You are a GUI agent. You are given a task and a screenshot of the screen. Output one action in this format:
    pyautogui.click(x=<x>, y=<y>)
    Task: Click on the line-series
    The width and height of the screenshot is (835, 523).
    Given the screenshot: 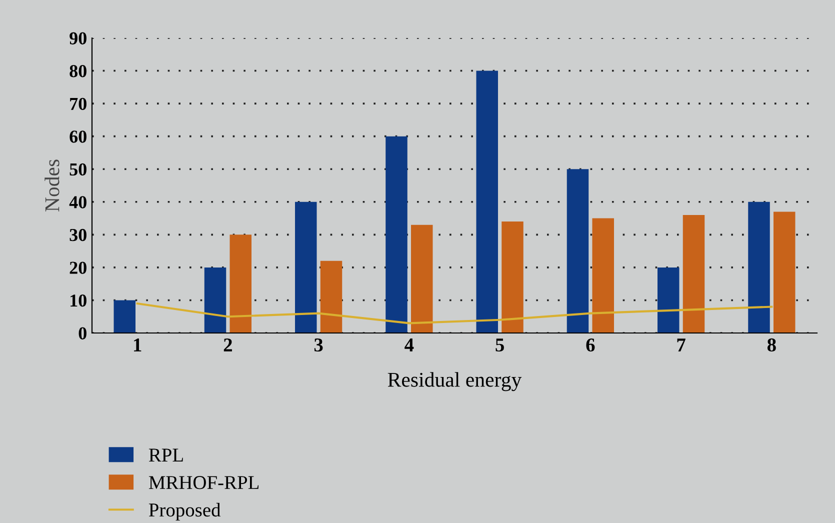 What is the action you would take?
    pyautogui.click(x=454, y=313)
    